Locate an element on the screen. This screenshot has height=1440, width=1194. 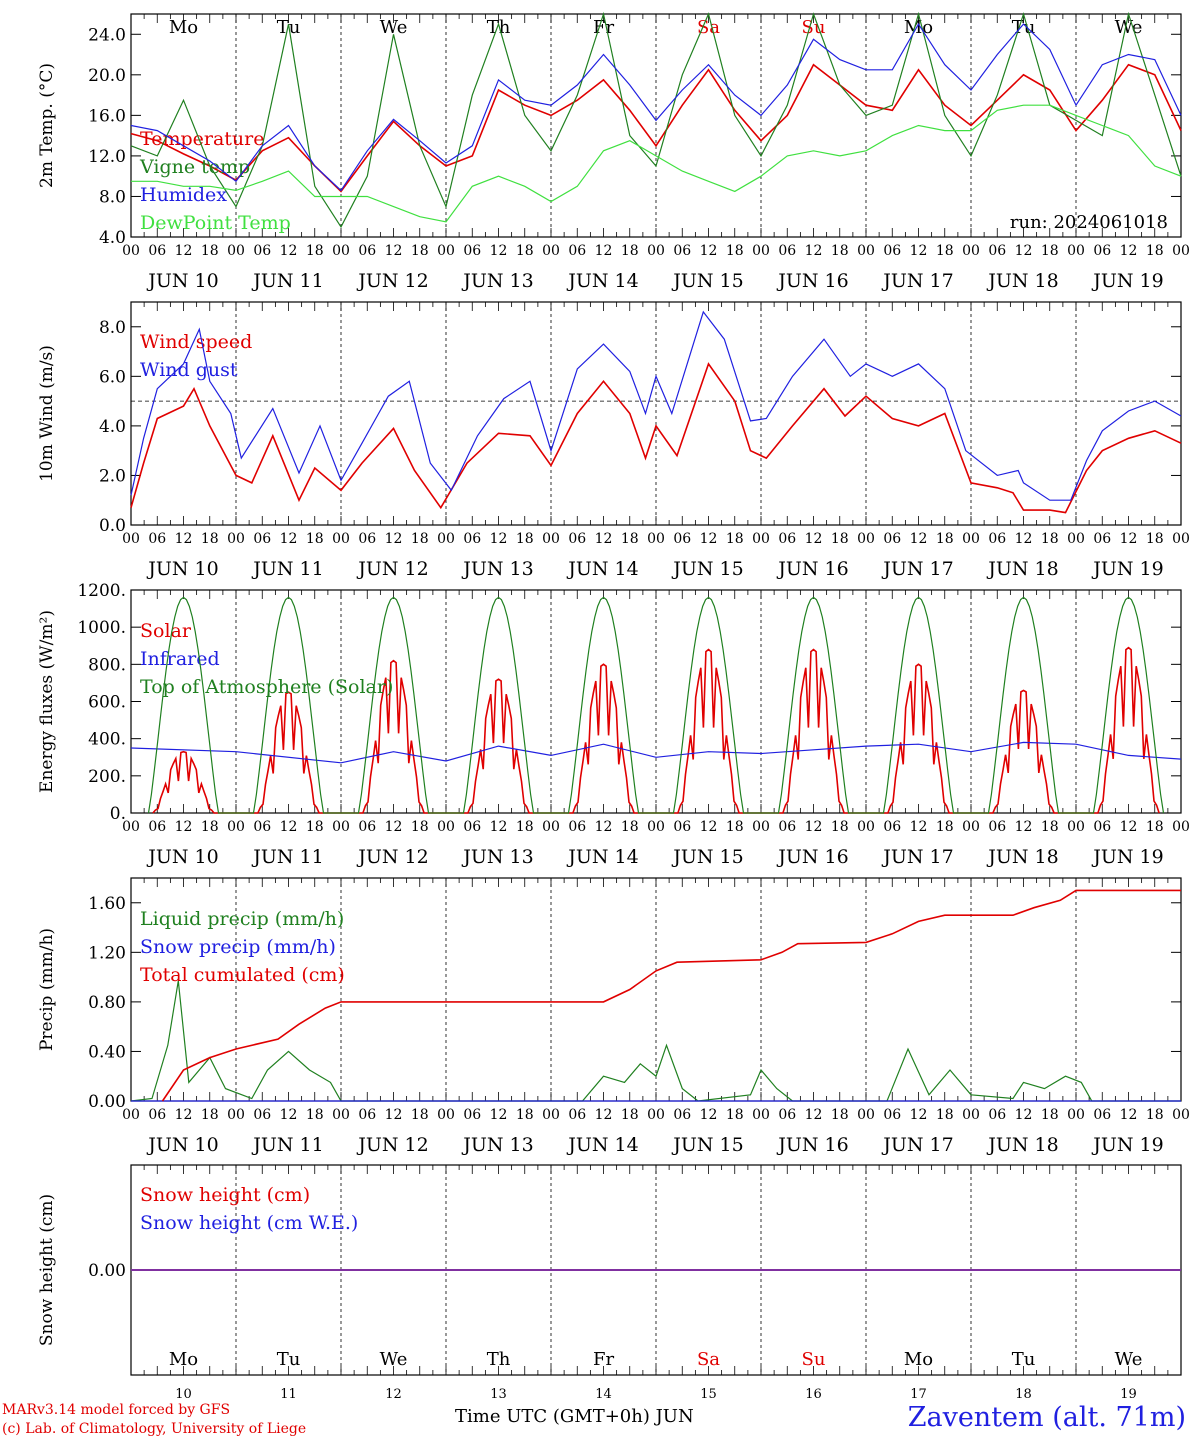
date-label: JUN 13 is located at coordinates (497, 569).